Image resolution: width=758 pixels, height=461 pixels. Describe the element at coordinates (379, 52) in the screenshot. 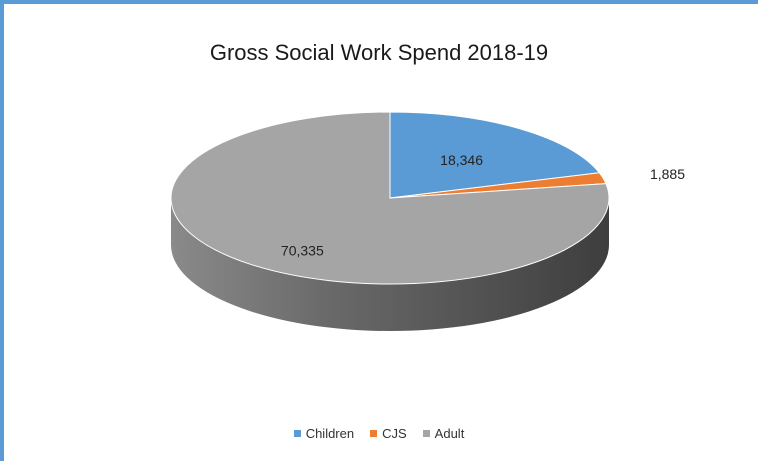

I see `chart-title: Gross Social Work Spend 2018-19` at that location.